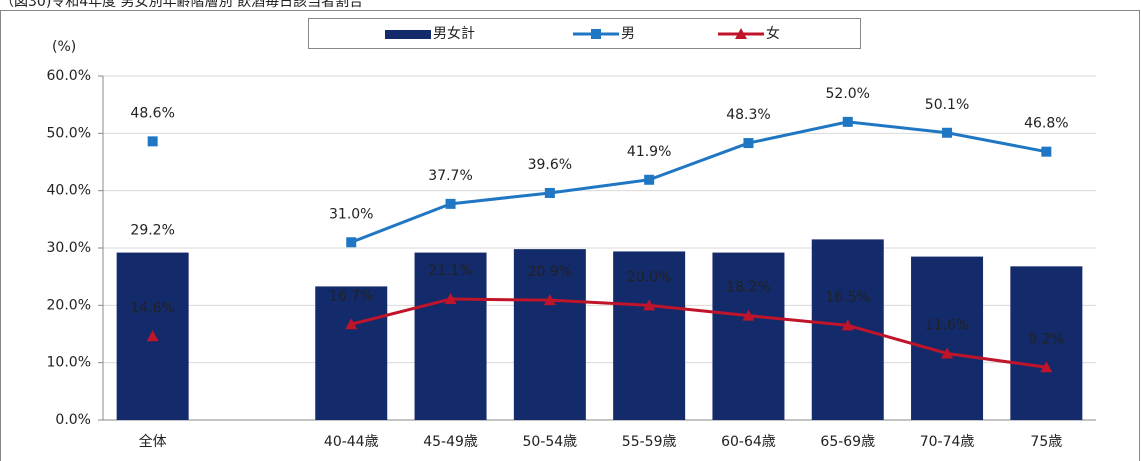 Image resolution: width=1141 pixels, height=461 pixels. What do you see at coordinates (649, 442) in the screenshot?
I see `x-tick-label: 55-59歳` at bounding box center [649, 442].